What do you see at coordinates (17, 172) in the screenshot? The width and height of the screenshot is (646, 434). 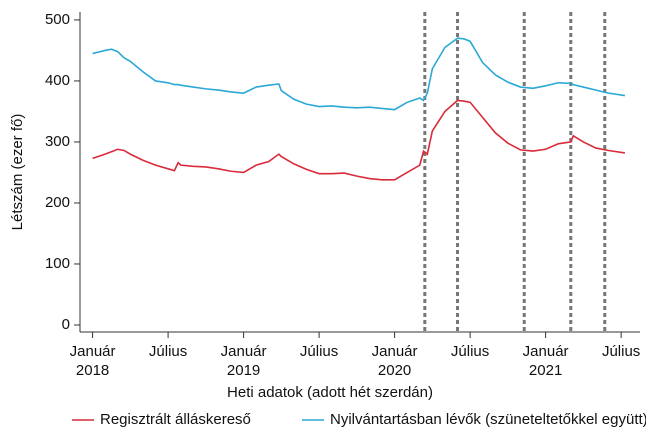 I see `y-axis-label: Létszám (ezer fő)` at bounding box center [17, 172].